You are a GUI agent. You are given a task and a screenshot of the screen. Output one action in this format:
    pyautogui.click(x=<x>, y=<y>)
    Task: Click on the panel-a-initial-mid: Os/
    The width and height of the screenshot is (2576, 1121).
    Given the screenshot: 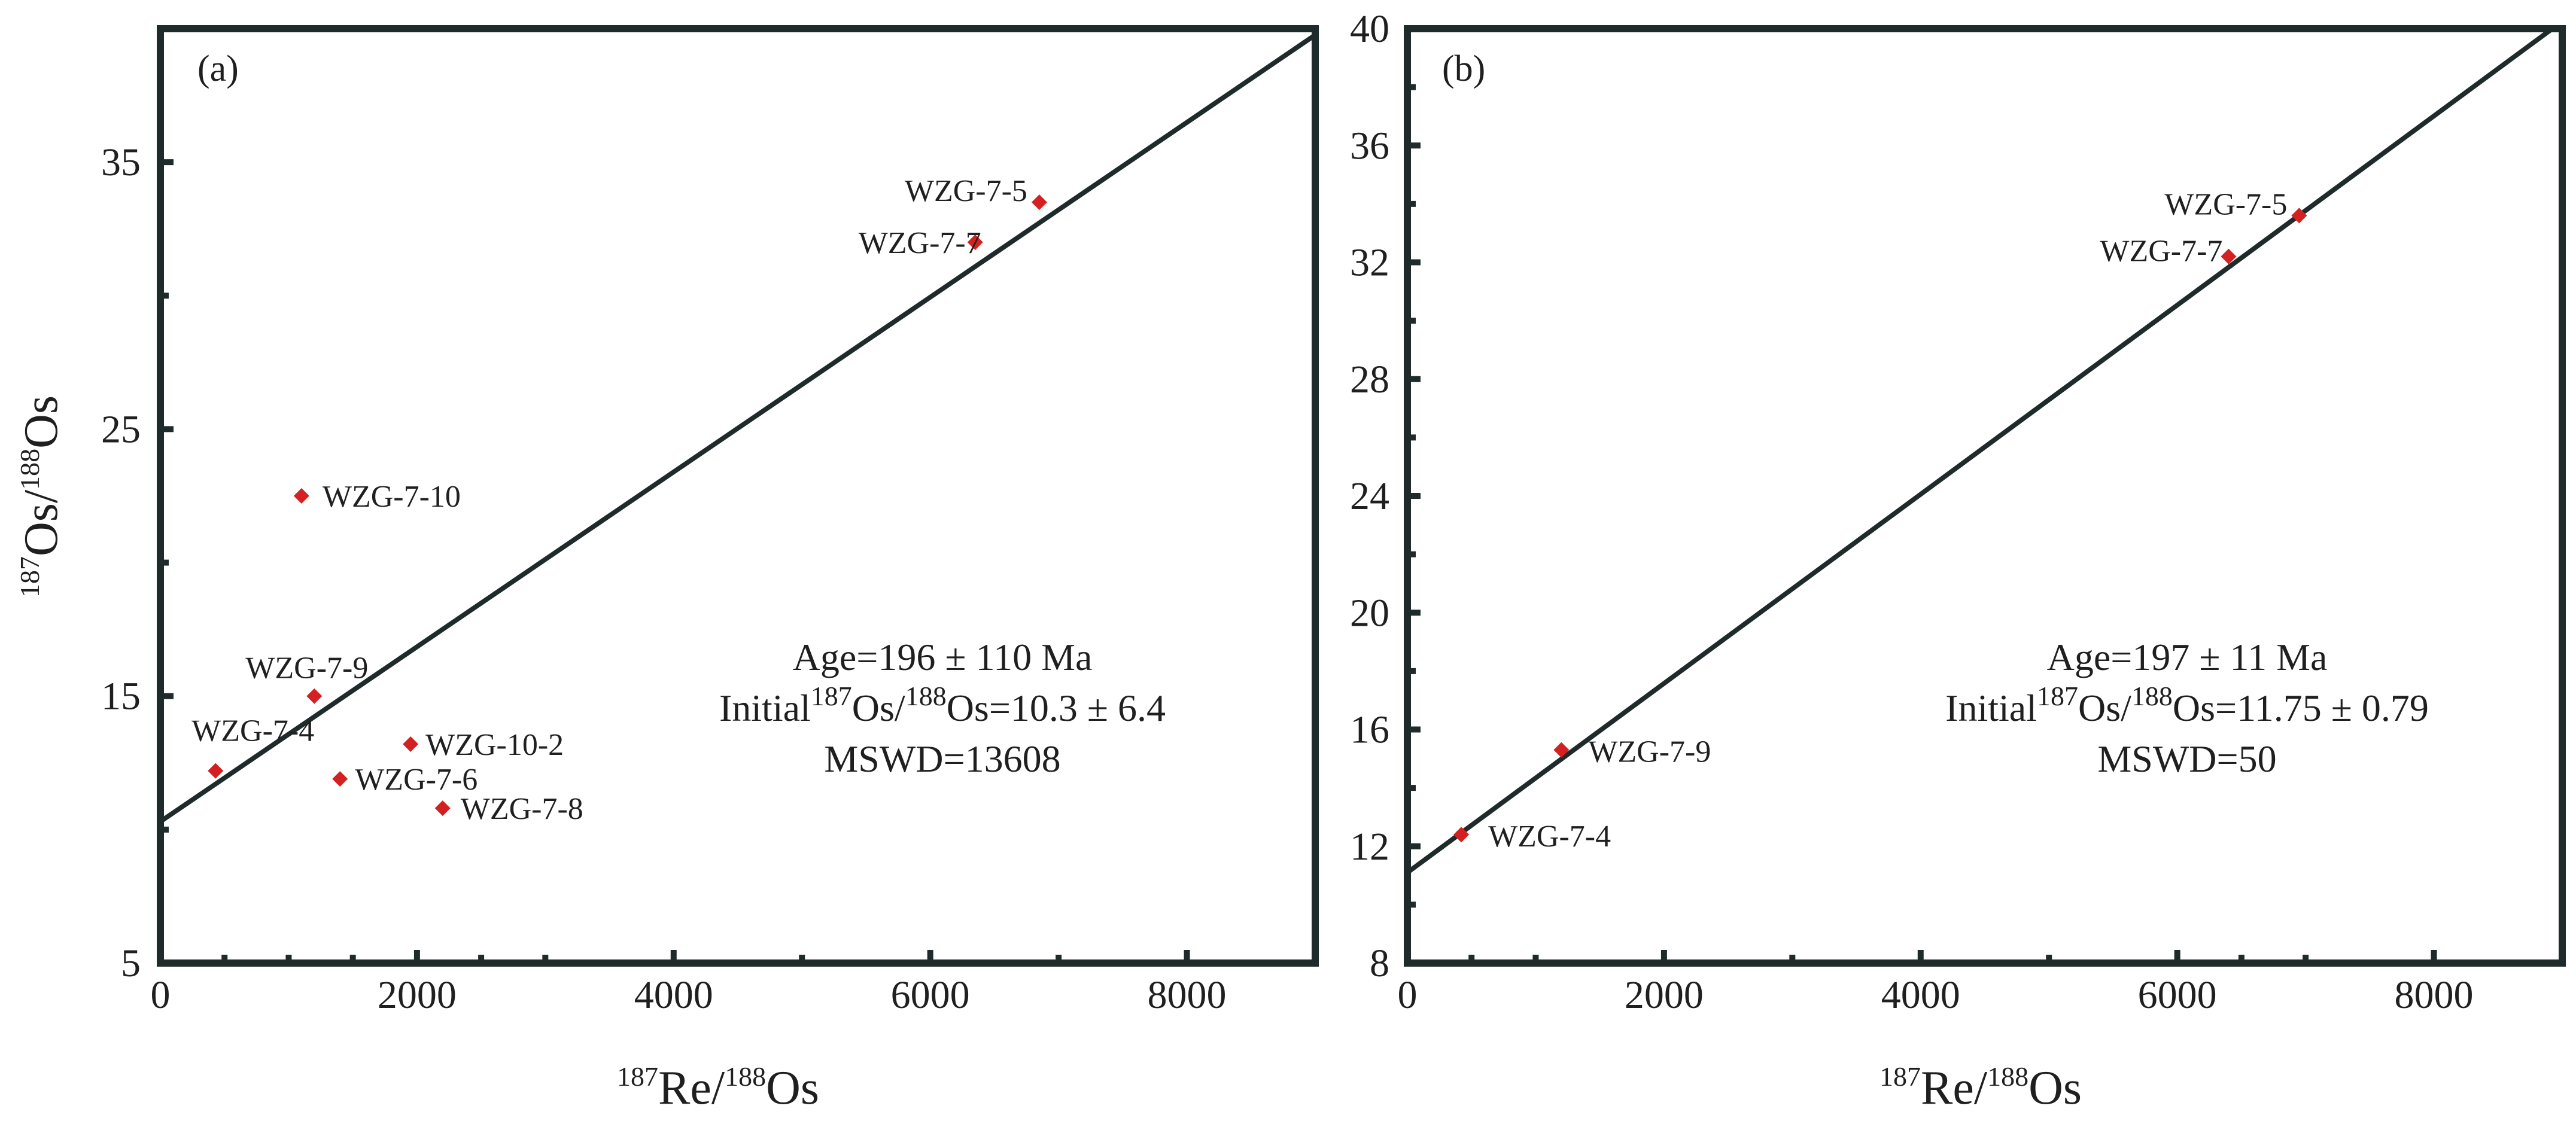 What is the action you would take?
    pyautogui.click(x=879, y=708)
    